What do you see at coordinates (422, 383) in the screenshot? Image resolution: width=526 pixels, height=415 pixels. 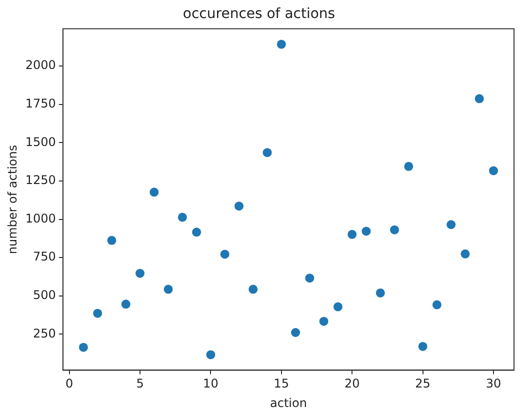 I see `x-tick-label: 25` at bounding box center [422, 383].